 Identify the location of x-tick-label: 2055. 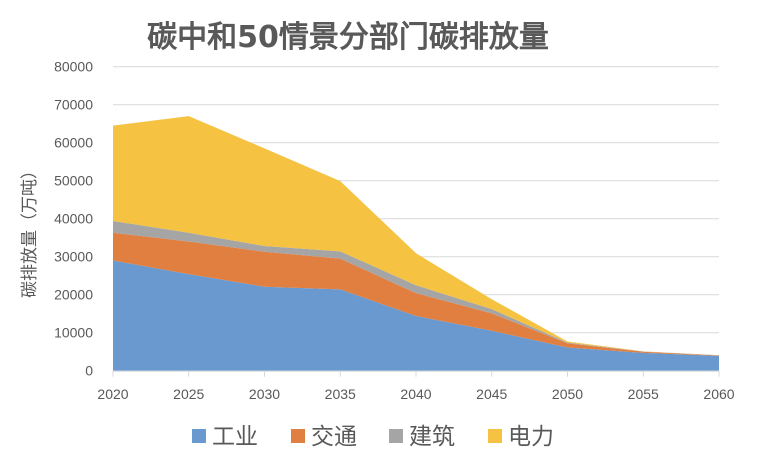
(643, 394).